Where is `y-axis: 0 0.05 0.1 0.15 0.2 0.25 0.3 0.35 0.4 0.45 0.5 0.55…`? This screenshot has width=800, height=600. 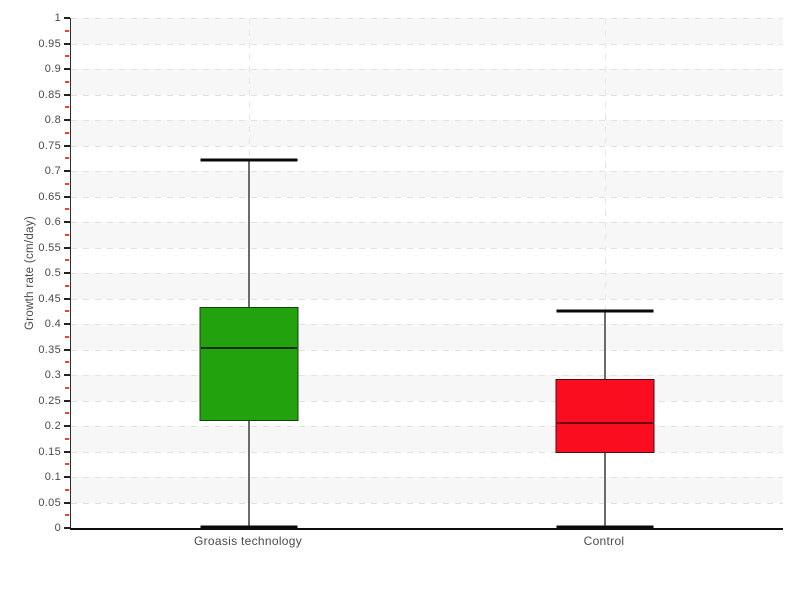 y-axis: 0 0.05 0.1 0.15 0.2 0.25 0.3 0.35 0.4 0.45 0.5 0.55… is located at coordinates (35, 273).